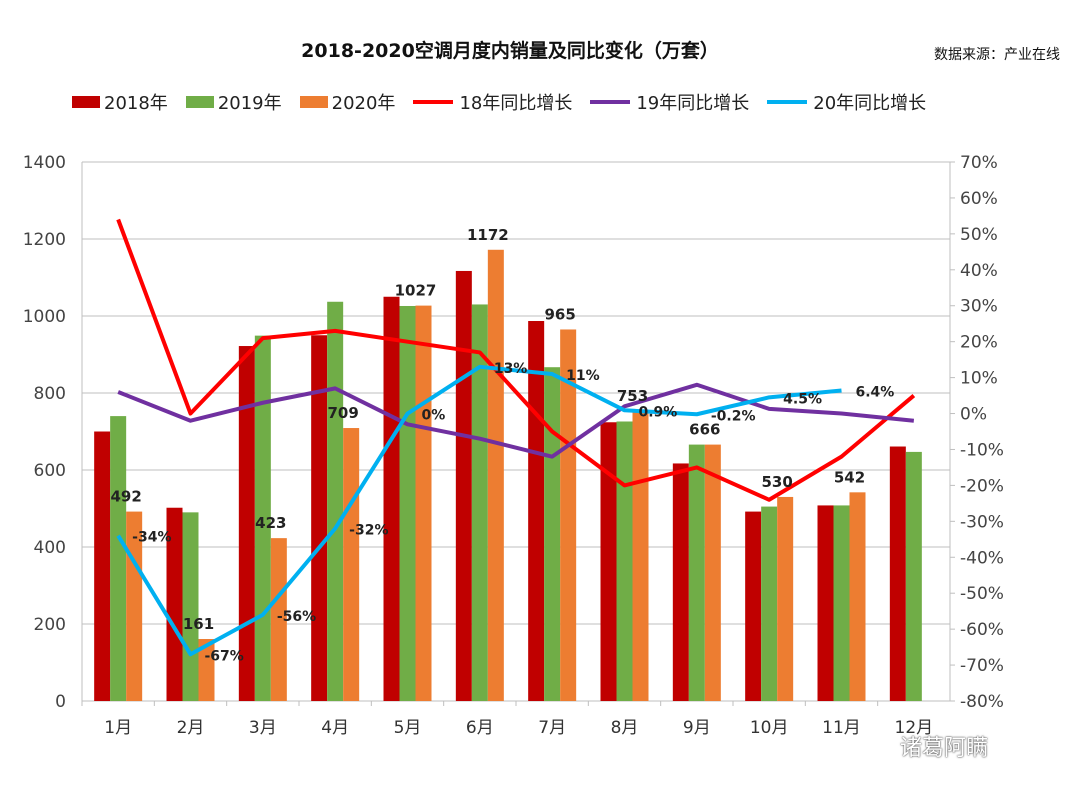 Image resolution: width=1080 pixels, height=791 pixels. Describe the element at coordinates (50, 548) in the screenshot. I see `y-tick-label: 400` at that location.